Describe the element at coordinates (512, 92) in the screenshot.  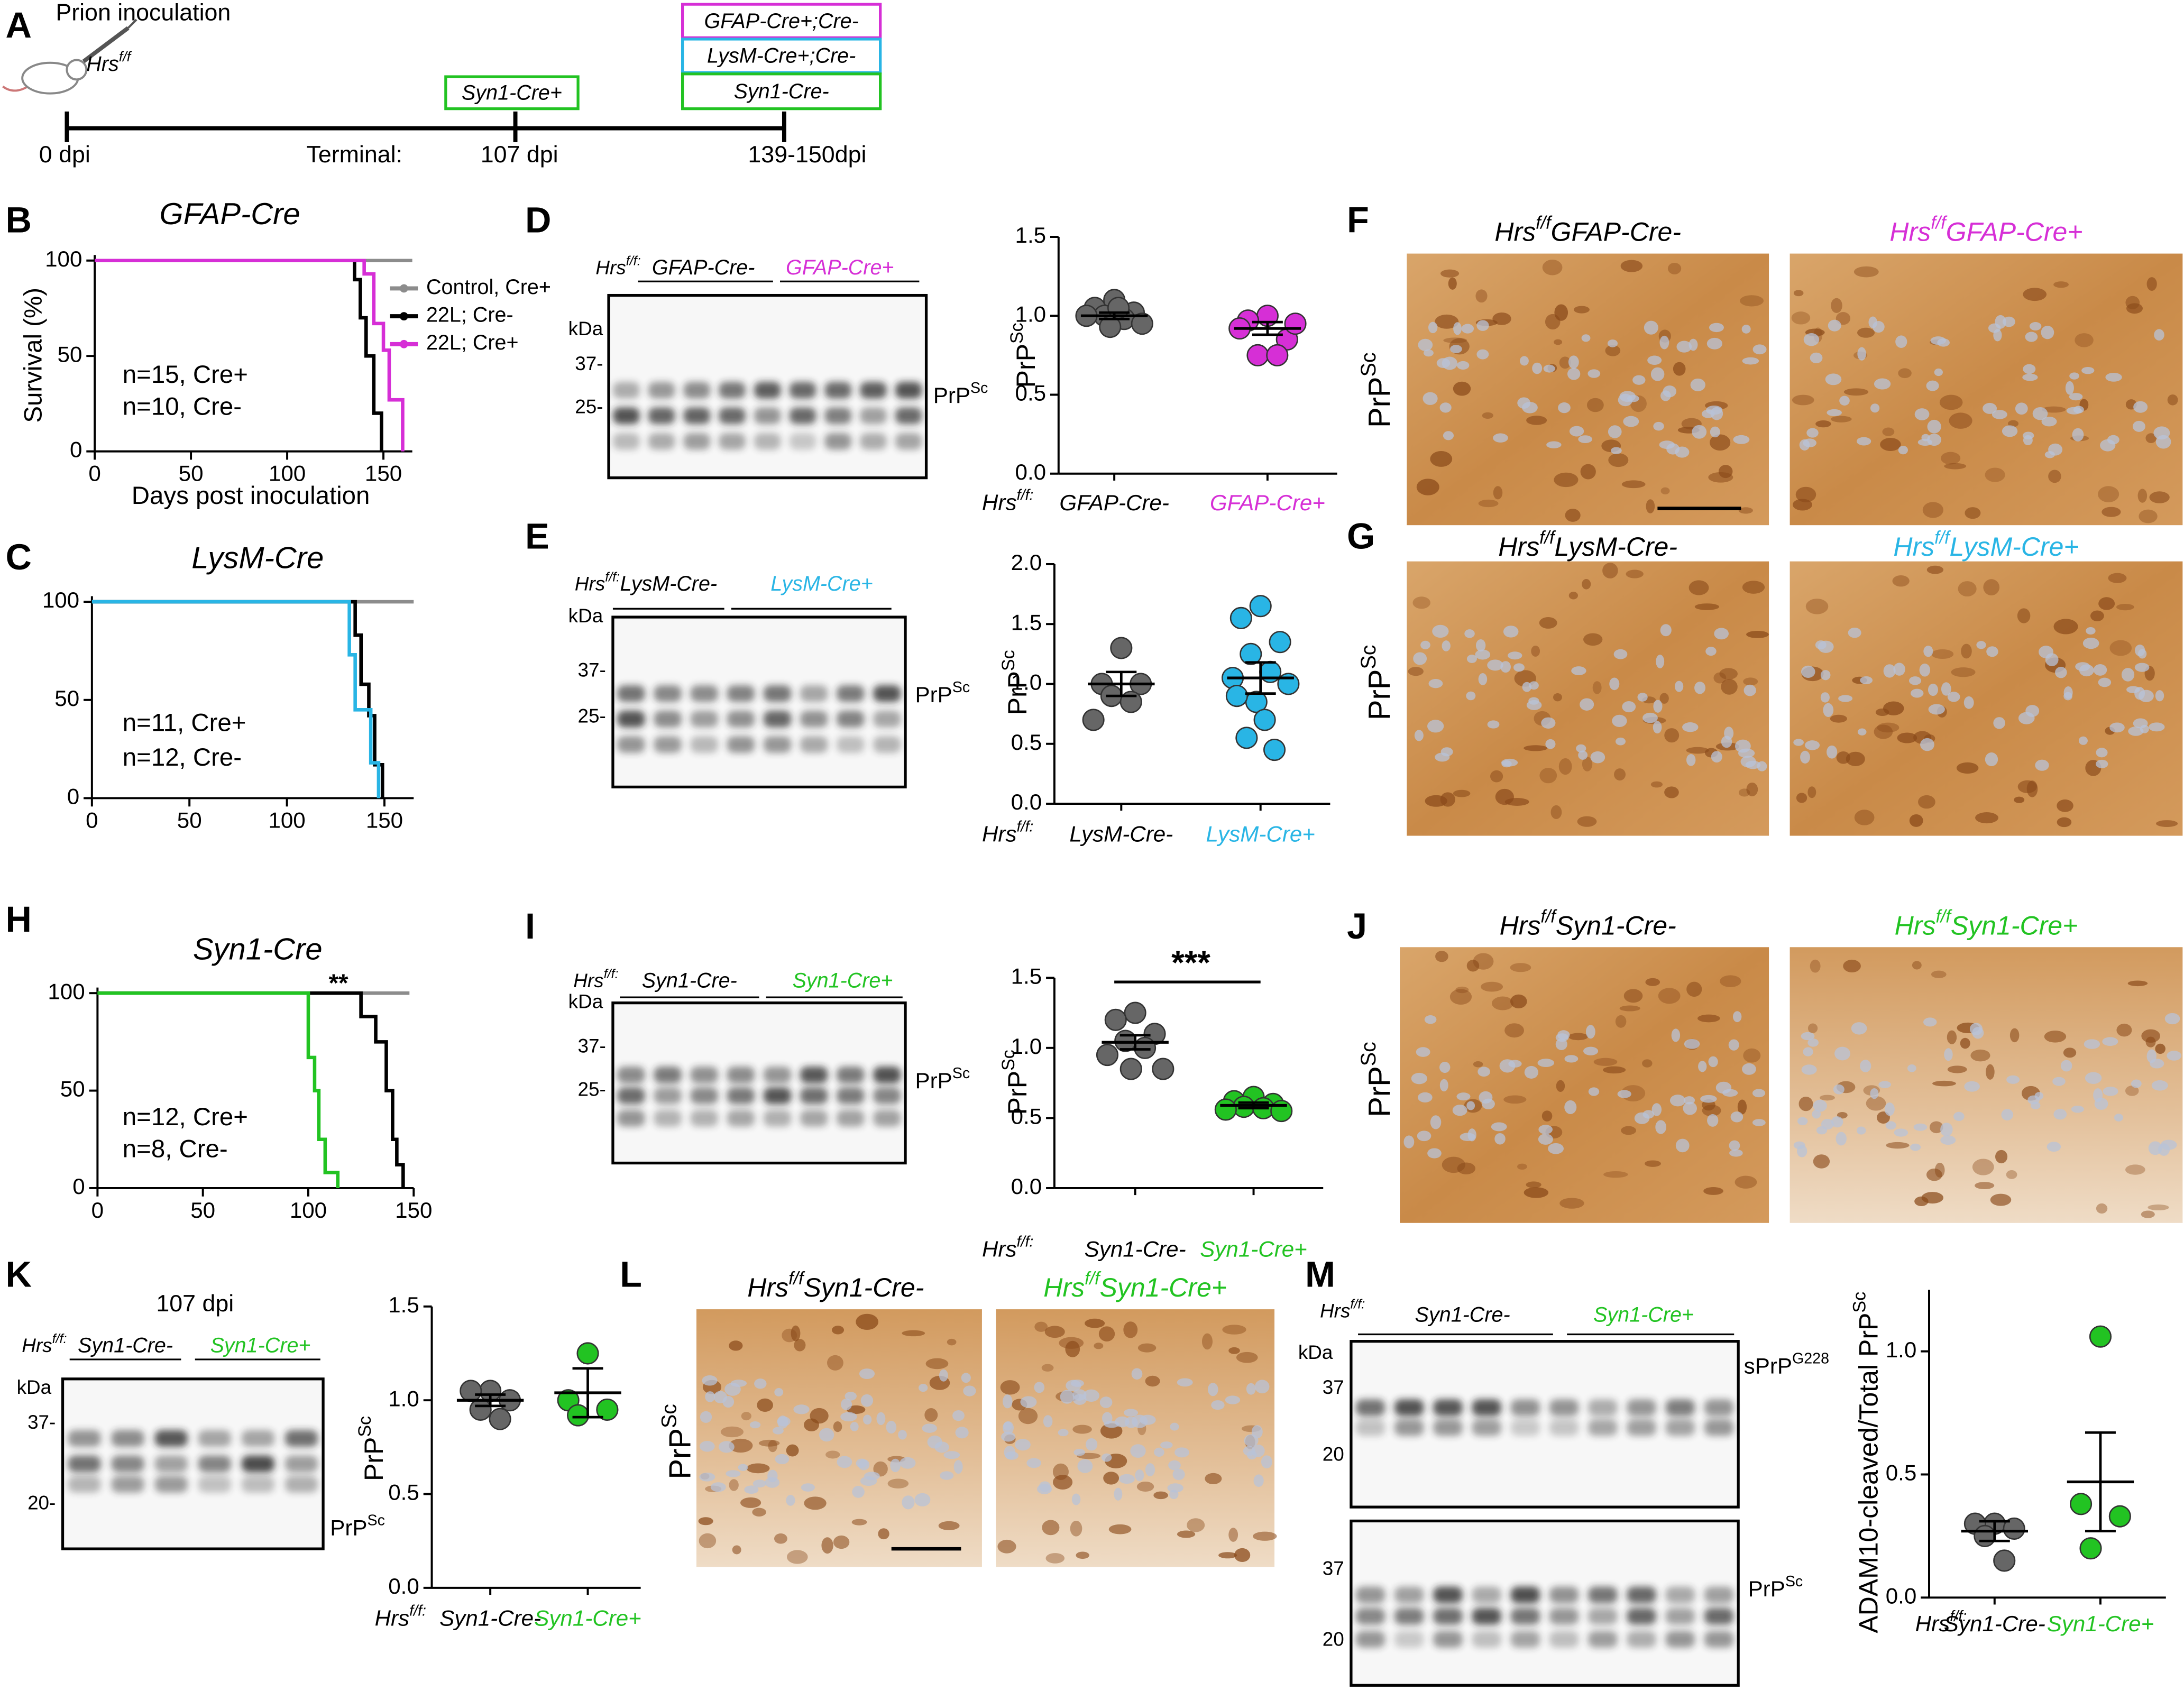
I see `terminal-group: Syn1-Cre+` at that location.